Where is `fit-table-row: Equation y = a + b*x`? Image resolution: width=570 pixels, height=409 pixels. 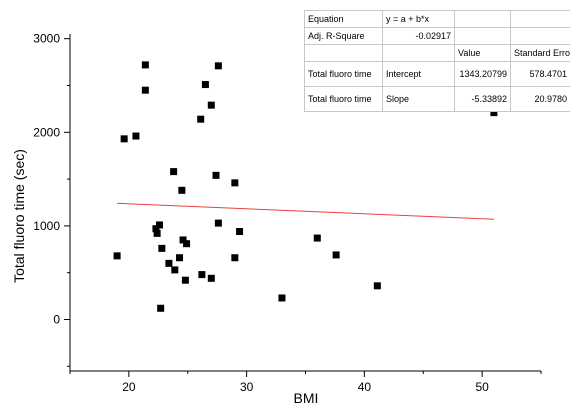
fit-table-row: Equation y = a + b*x is located at coordinates (437, 19).